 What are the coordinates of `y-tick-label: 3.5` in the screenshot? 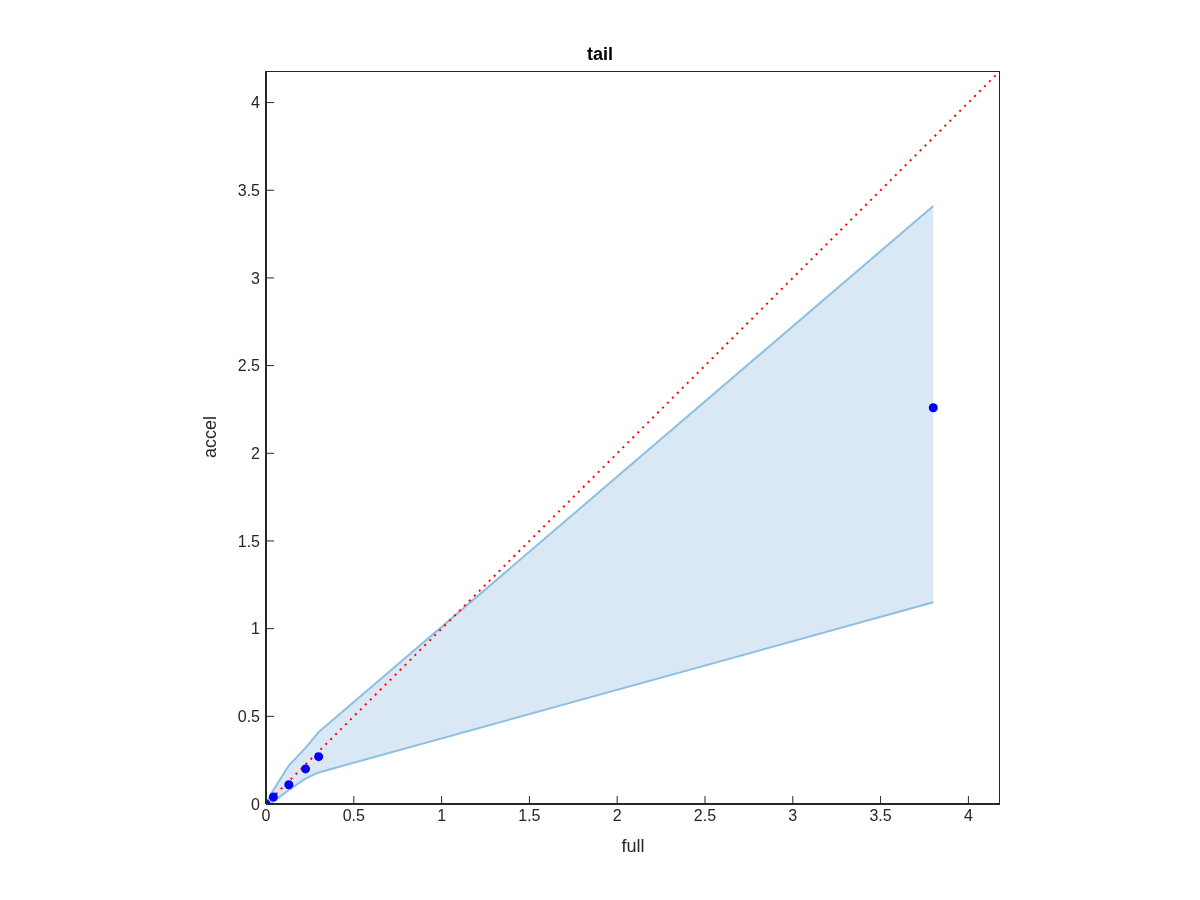 It's located at (249, 190).